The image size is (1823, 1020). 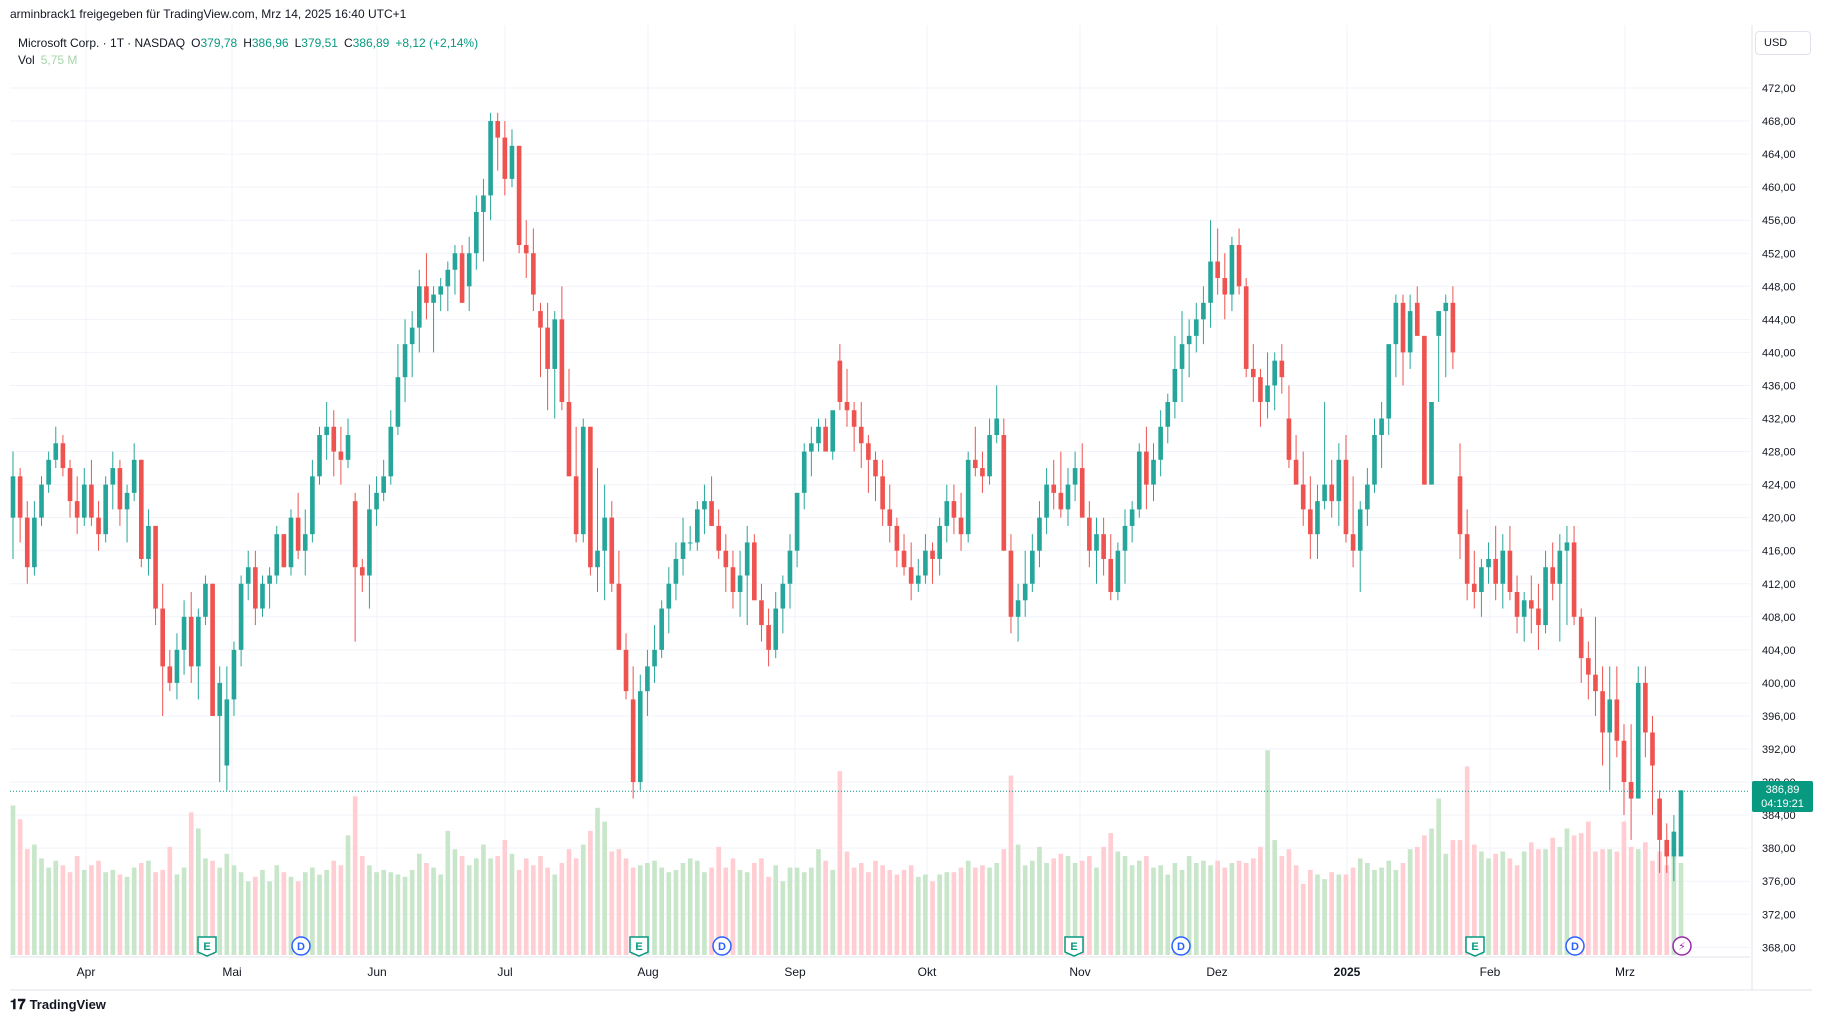 What do you see at coordinates (1783, 43) in the screenshot?
I see `currency-button: USD` at bounding box center [1783, 43].